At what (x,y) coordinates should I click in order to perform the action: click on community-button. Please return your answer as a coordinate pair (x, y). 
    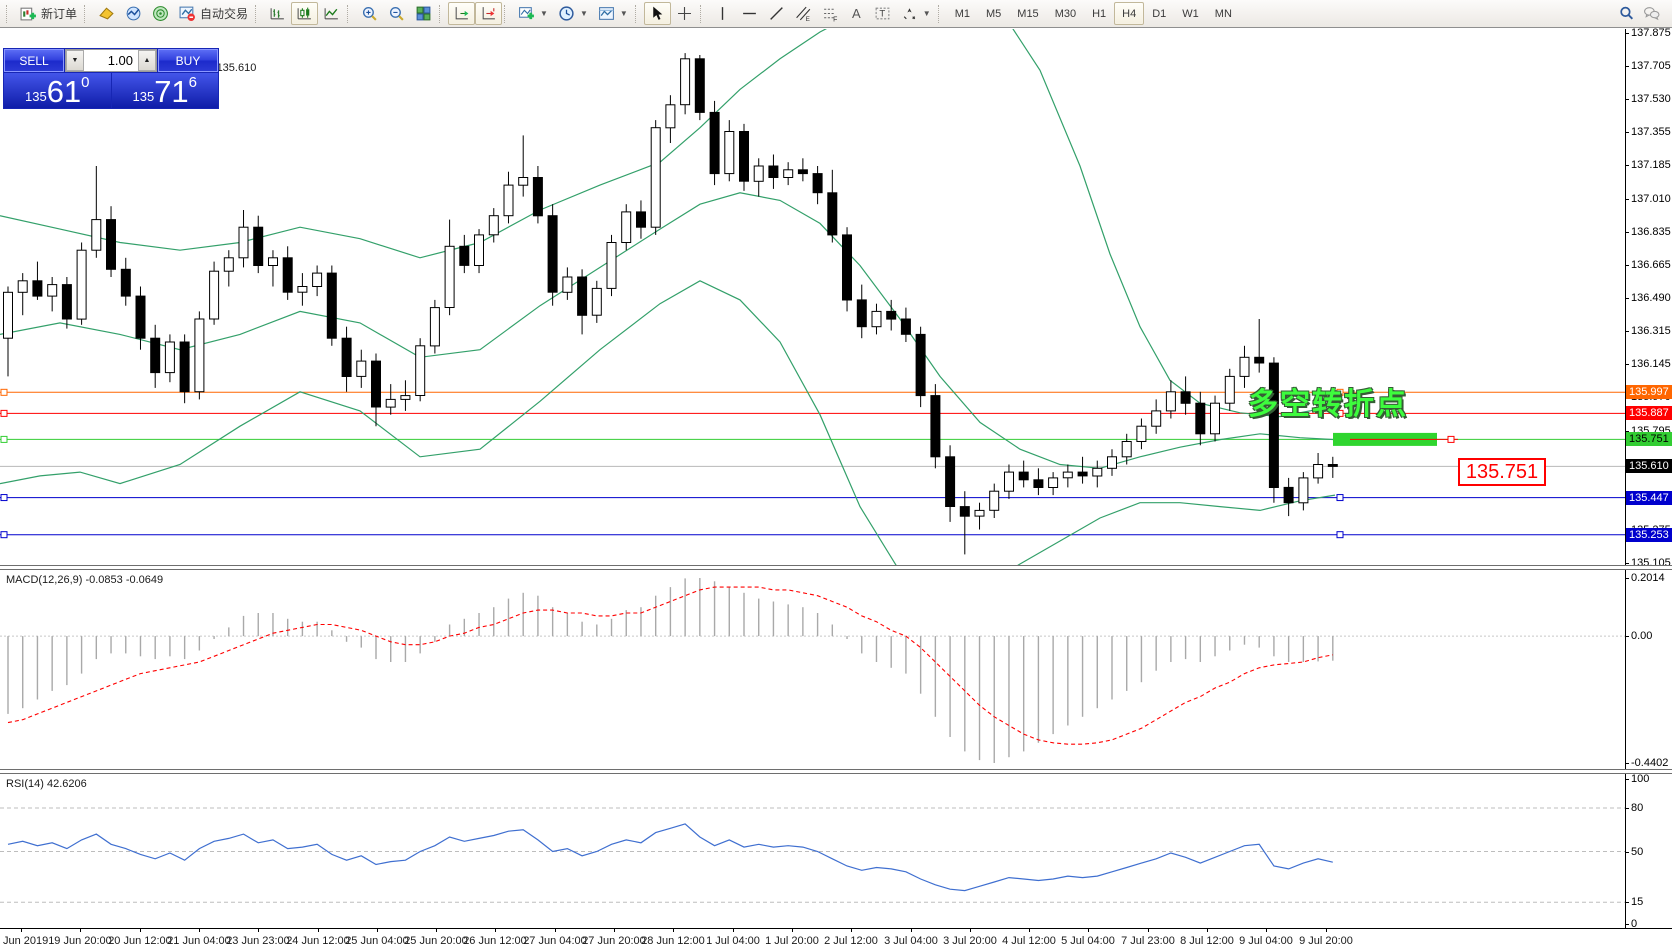
    Looking at the image, I should click on (133, 13).